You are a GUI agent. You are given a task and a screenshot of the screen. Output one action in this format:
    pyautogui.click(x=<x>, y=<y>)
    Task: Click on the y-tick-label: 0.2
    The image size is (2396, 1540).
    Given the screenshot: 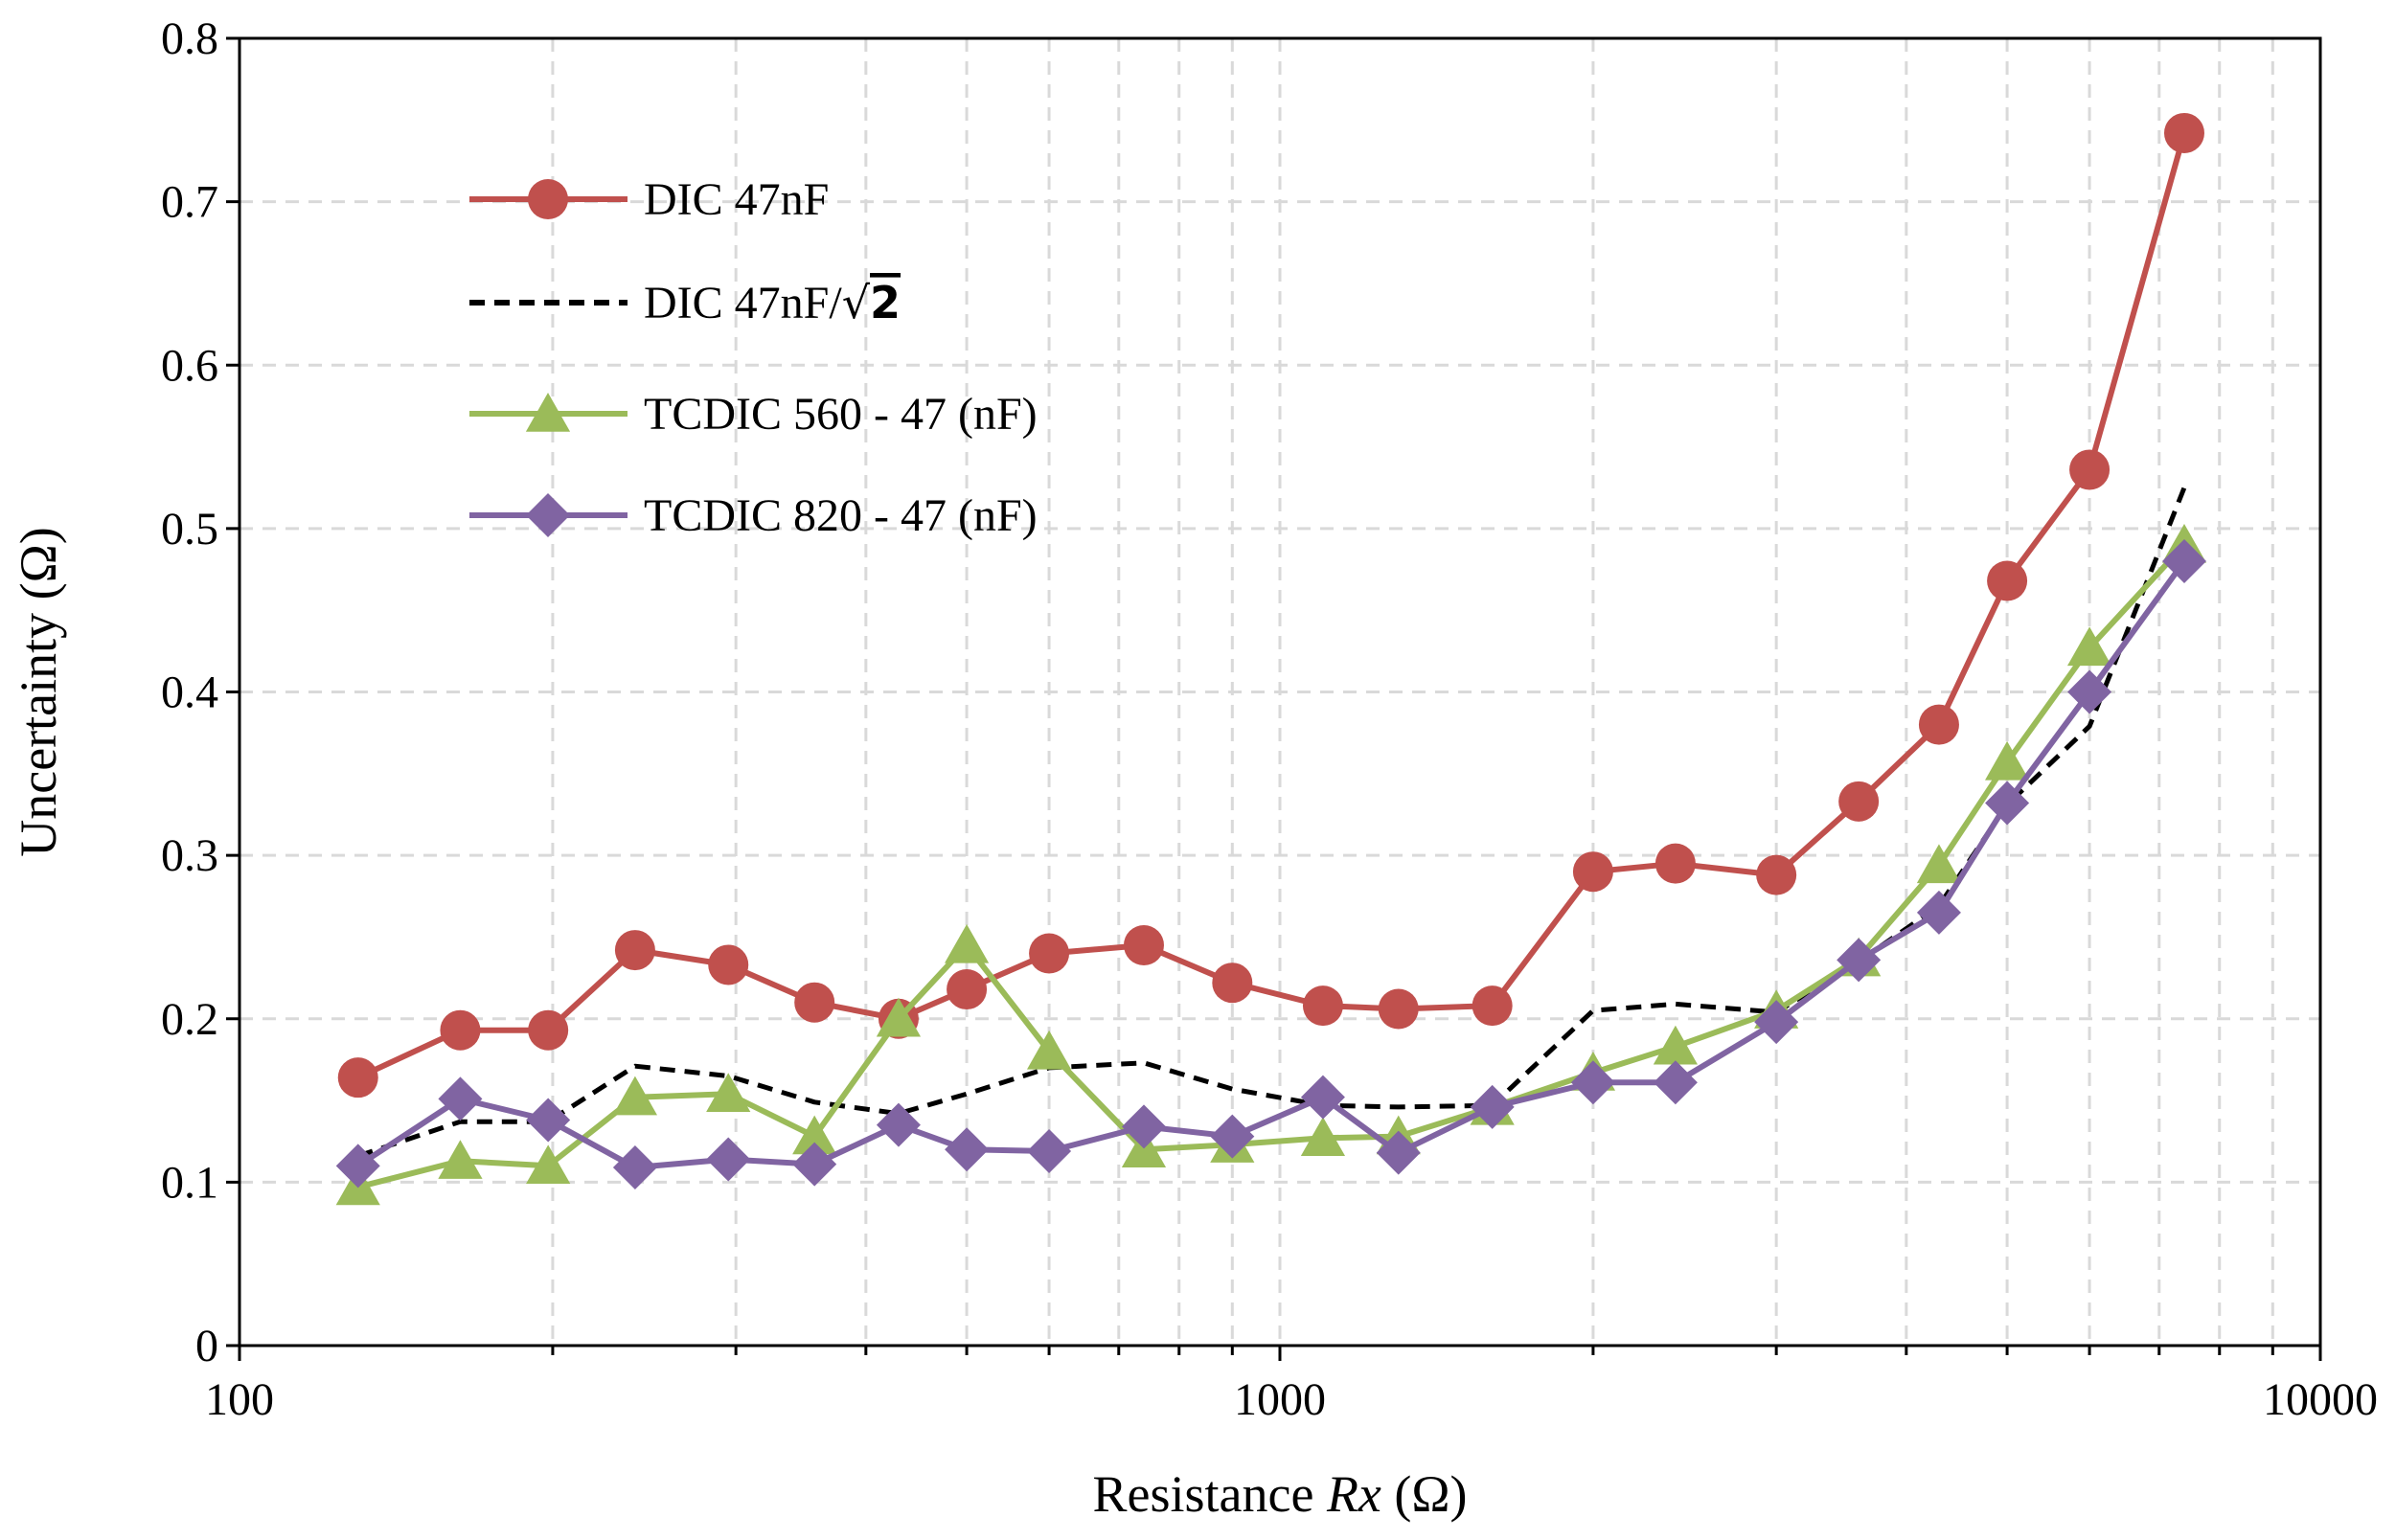 What is the action you would take?
    pyautogui.click(x=189, y=1019)
    